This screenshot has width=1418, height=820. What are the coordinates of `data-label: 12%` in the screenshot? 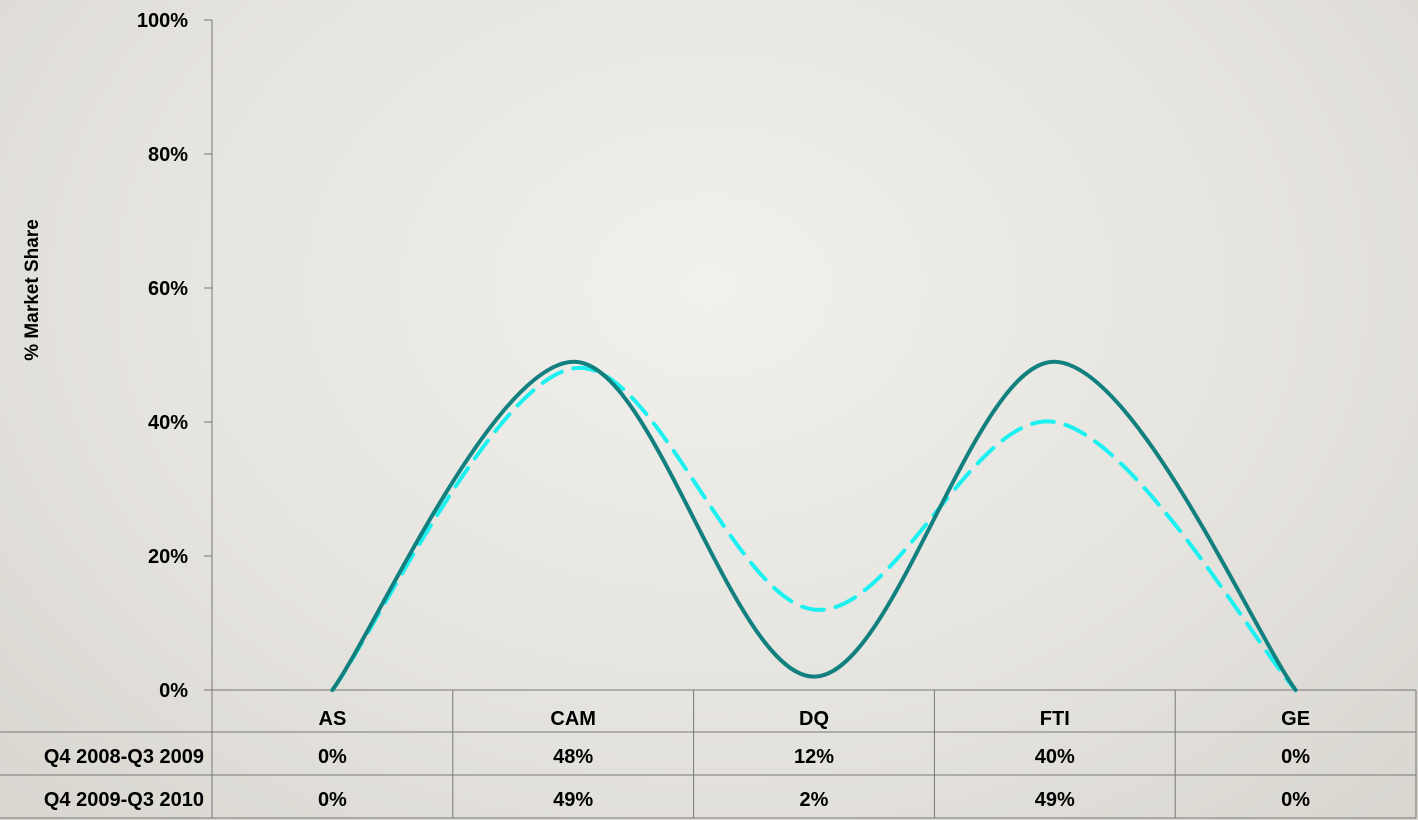 It's located at (814, 757).